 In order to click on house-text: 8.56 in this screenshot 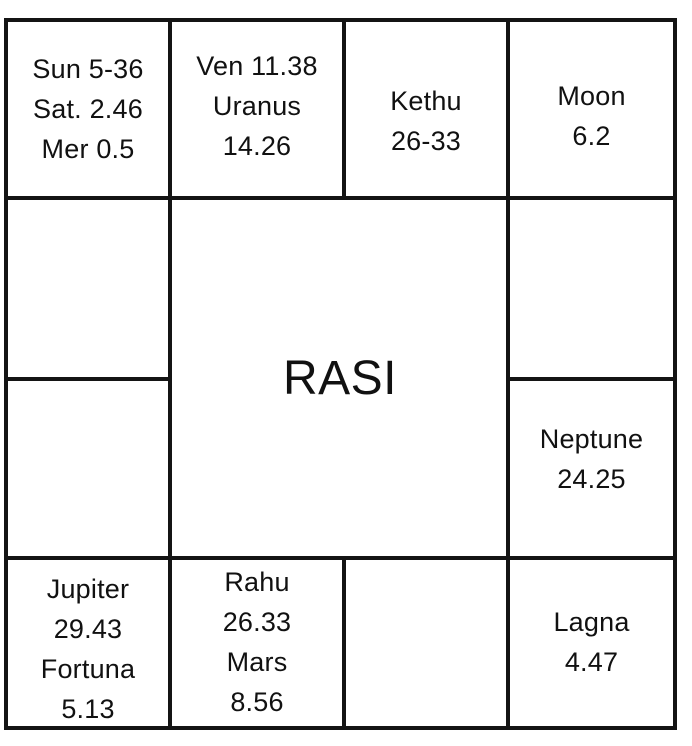, I will do `click(257, 702)`.